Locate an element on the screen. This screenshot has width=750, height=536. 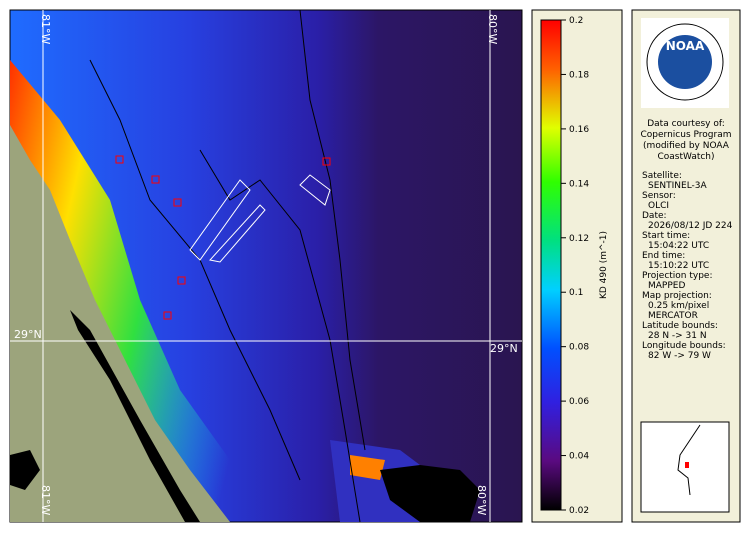
field-value: MERCATOR is located at coordinates (673, 316).